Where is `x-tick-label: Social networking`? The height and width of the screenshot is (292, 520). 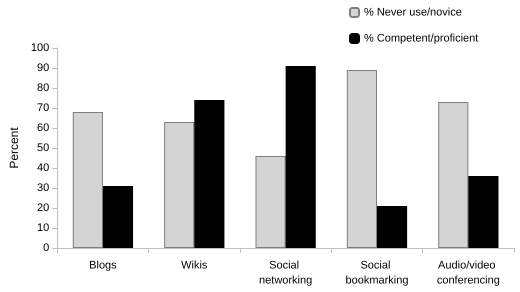 x-tick-label: Social networking is located at coordinates (285, 273).